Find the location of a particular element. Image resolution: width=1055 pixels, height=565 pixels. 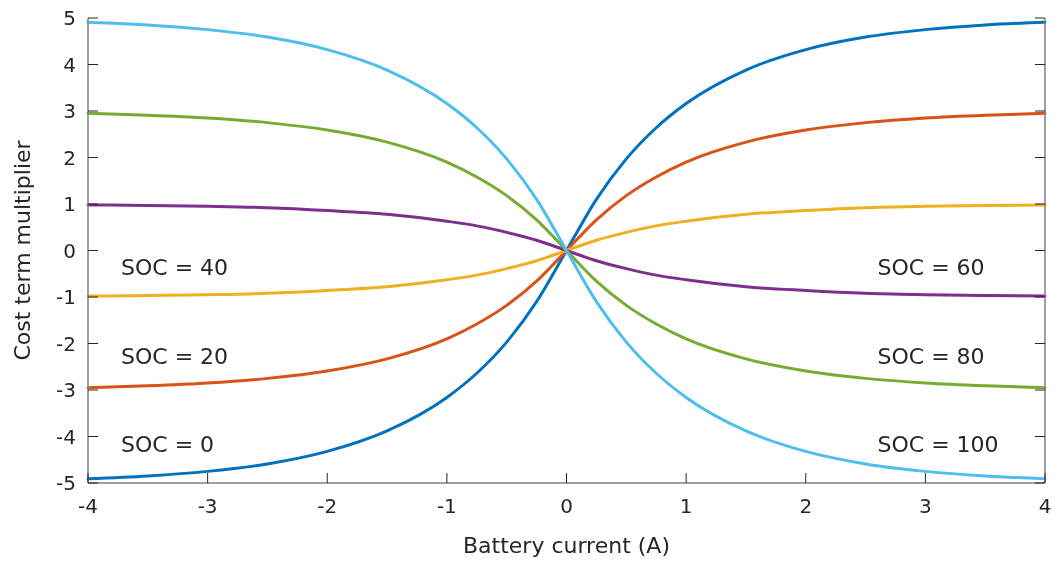

x-tick-label: 3 is located at coordinates (925, 506).